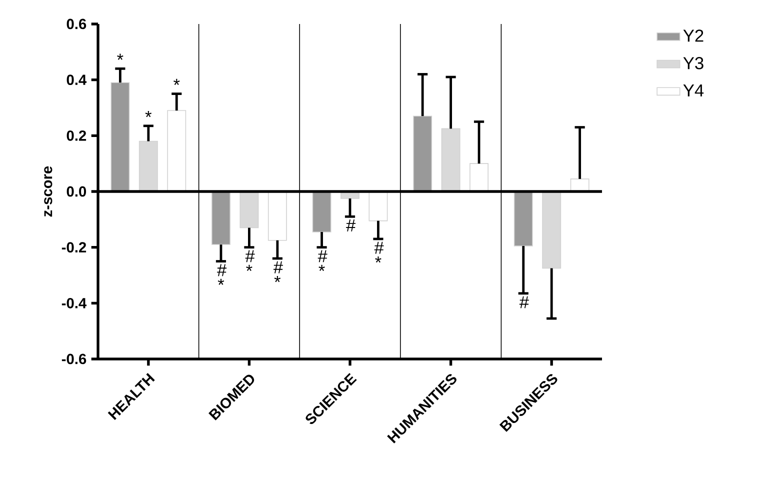  What do you see at coordinates (693, 36) in the screenshot?
I see `legend-label: Y2` at bounding box center [693, 36].